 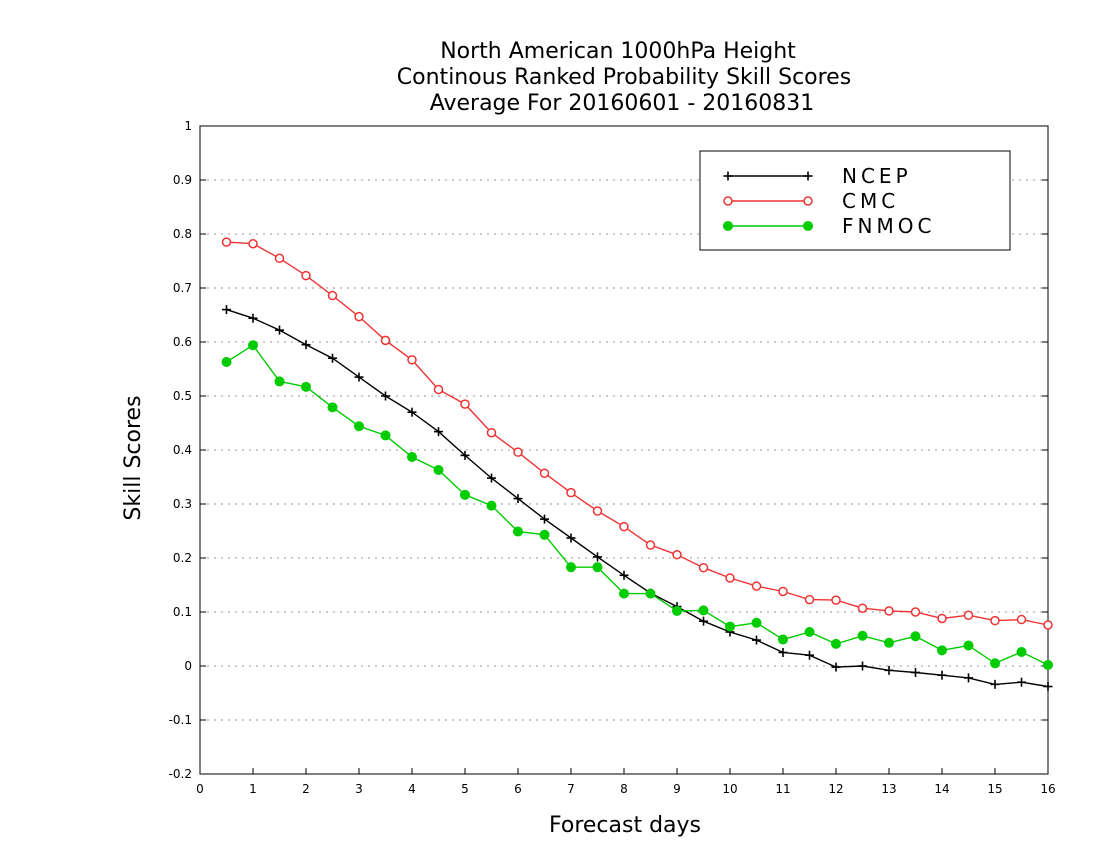 I want to click on x-tick-label: 1, so click(x=253, y=789).